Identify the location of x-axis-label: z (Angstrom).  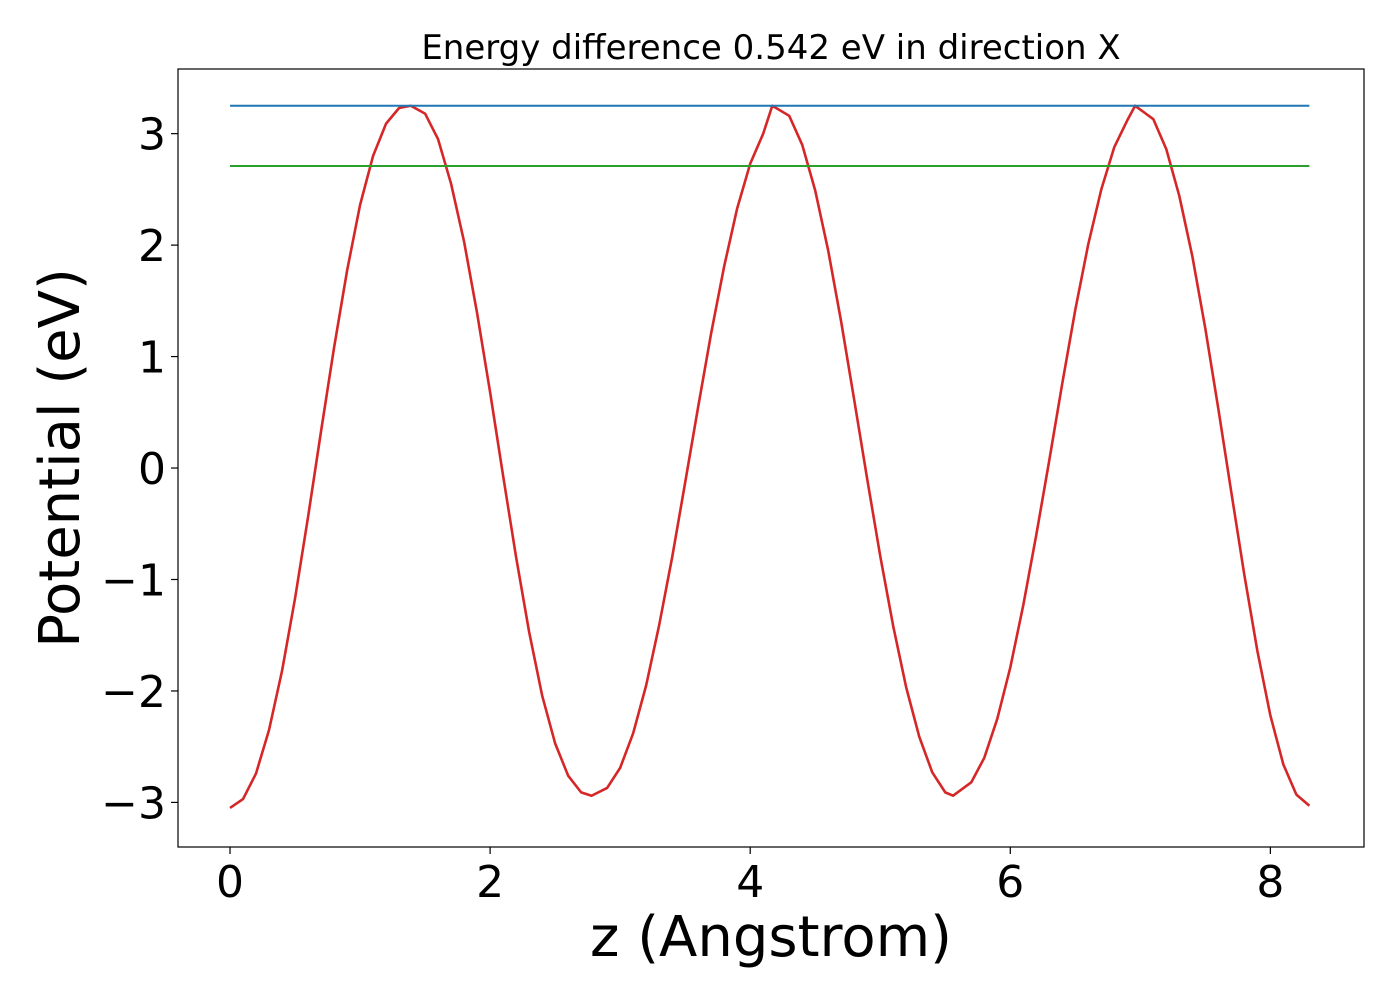
(771, 937).